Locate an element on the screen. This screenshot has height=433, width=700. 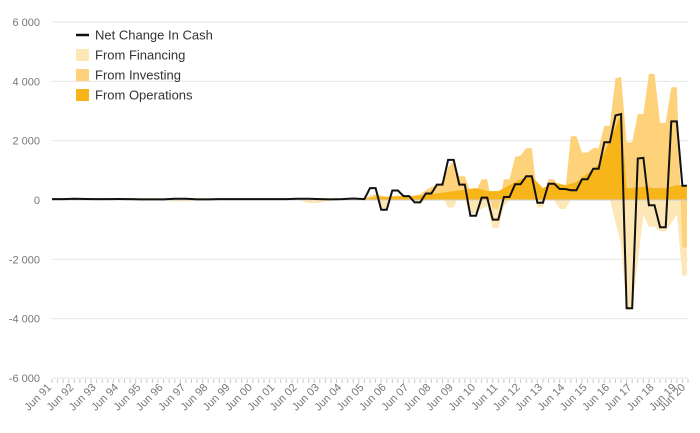
legend-swatch-investing is located at coordinates (82, 75).